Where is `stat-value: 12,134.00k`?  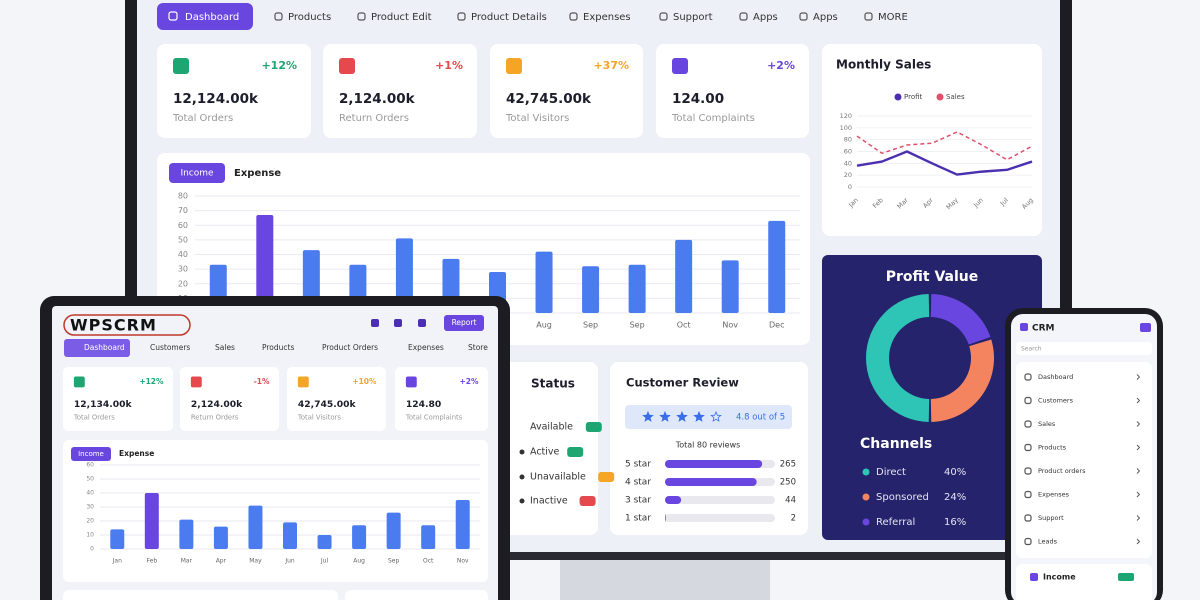 stat-value: 12,134.00k is located at coordinates (103, 404).